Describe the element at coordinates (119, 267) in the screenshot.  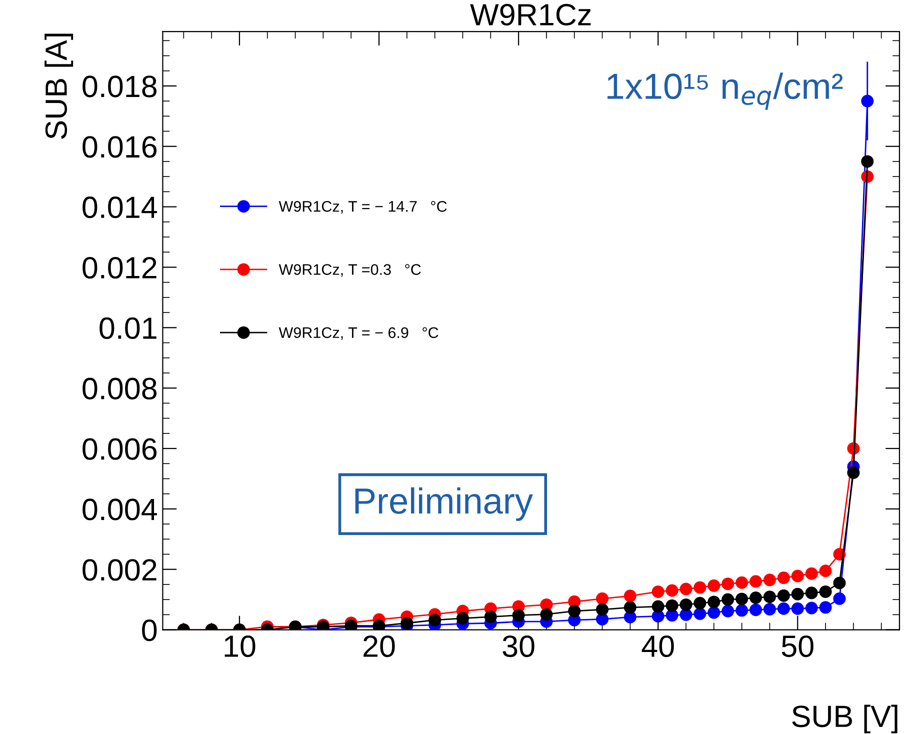
I see `y-tick-label: 0.012` at that location.